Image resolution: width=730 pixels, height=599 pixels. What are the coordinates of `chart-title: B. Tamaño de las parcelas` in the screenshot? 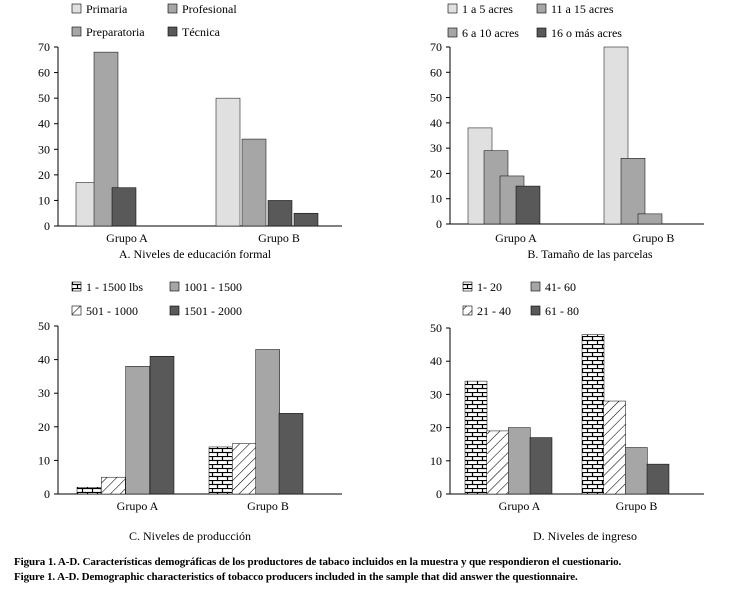 It's located at (590, 254).